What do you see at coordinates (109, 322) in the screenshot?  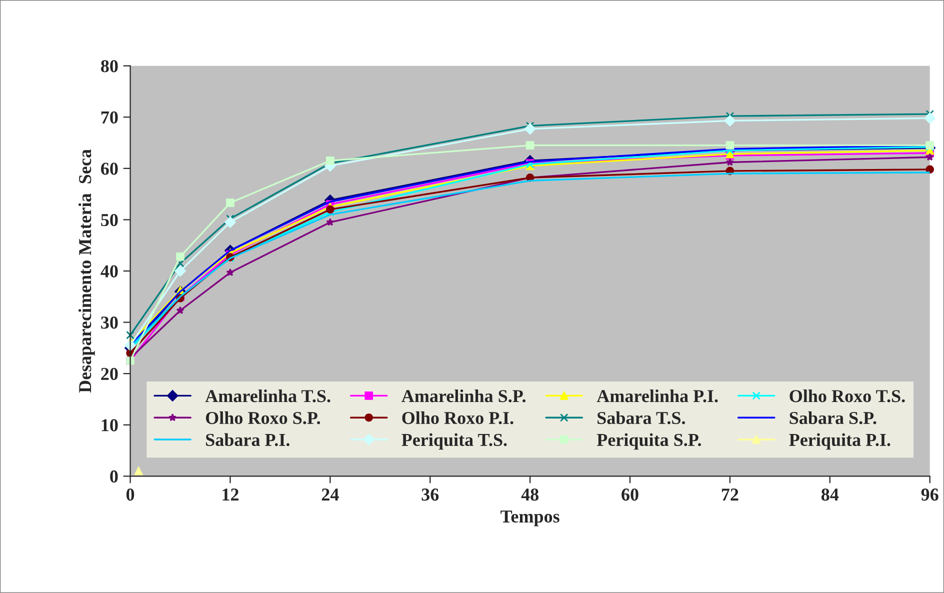 I see `y-tick-label: 30` at bounding box center [109, 322].